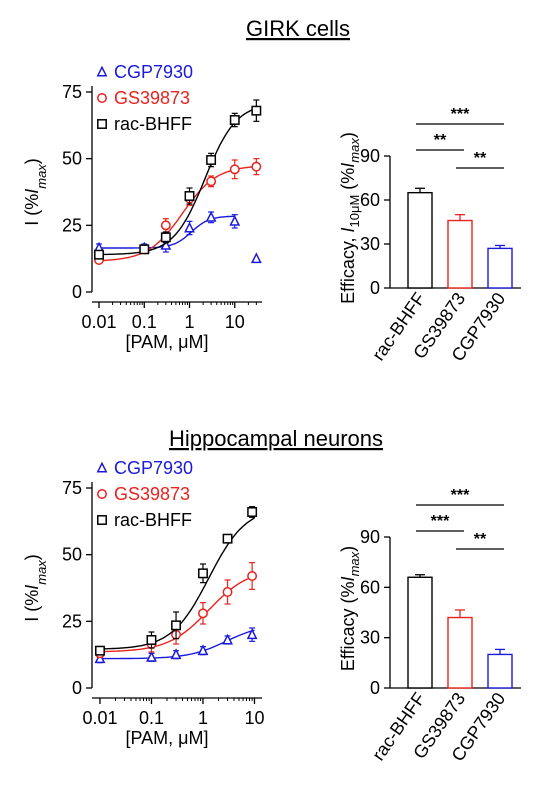 This screenshot has height=802, width=542. What do you see at coordinates (276, 438) in the screenshot?
I see `panel-title-hippocampal: Hippocampal neurons` at bounding box center [276, 438].